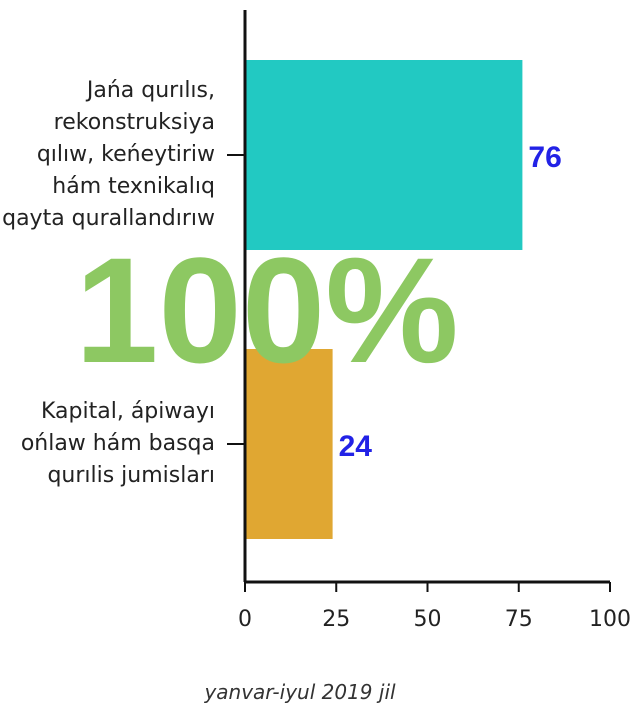 This screenshot has height=710, width=636. Describe the element at coordinates (356, 446) in the screenshot. I see `value-label: 24` at that location.